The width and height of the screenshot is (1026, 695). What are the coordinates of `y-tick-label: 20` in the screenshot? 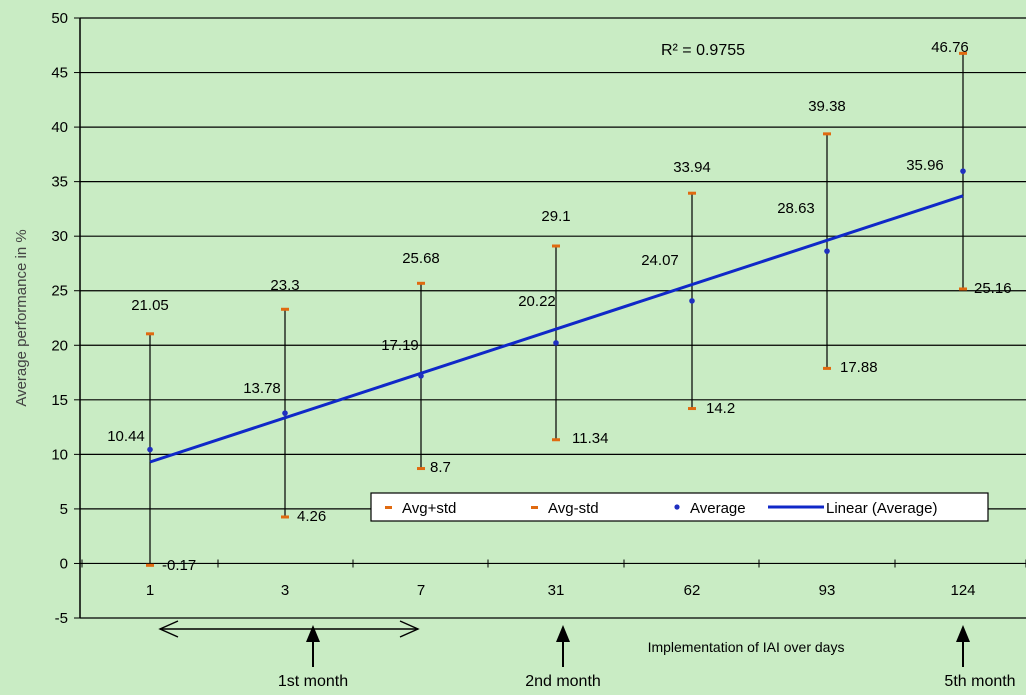 It's located at (59, 345).